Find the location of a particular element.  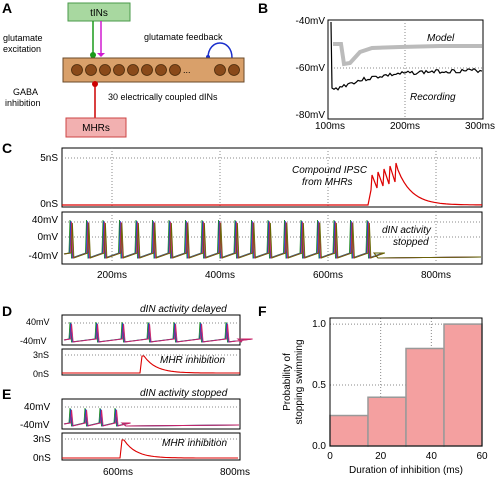

dins-label: 30 electrically coupled dINs is located at coordinates (163, 97).